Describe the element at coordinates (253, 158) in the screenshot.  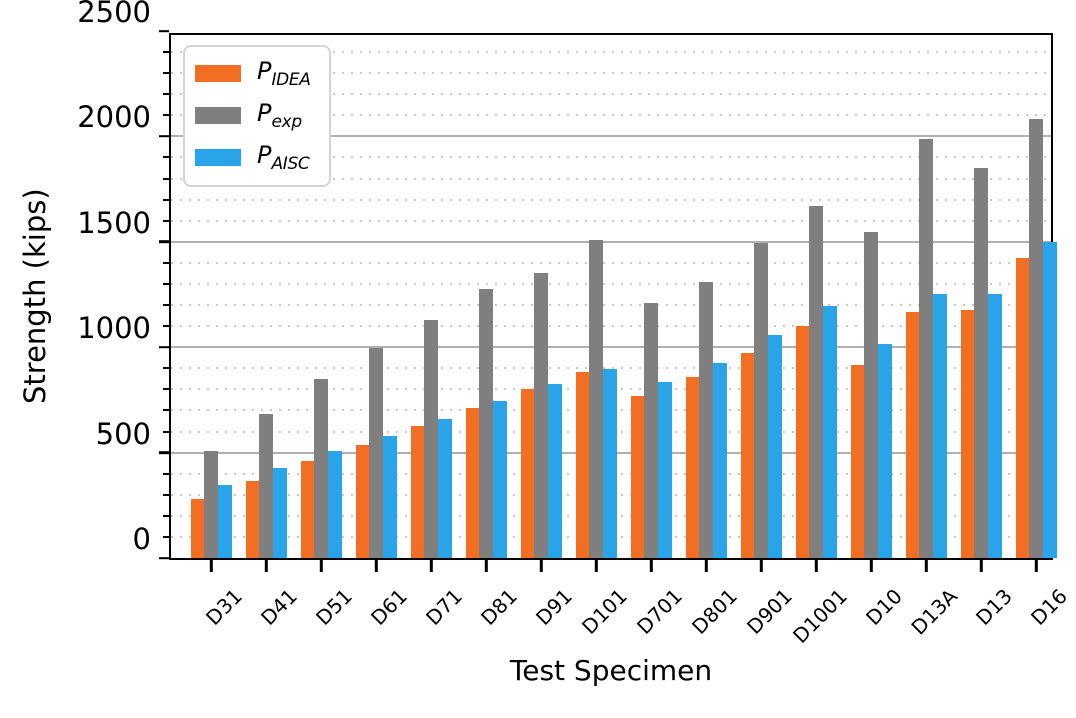
I see `legend-item-p_aisc: PAISC` at that location.